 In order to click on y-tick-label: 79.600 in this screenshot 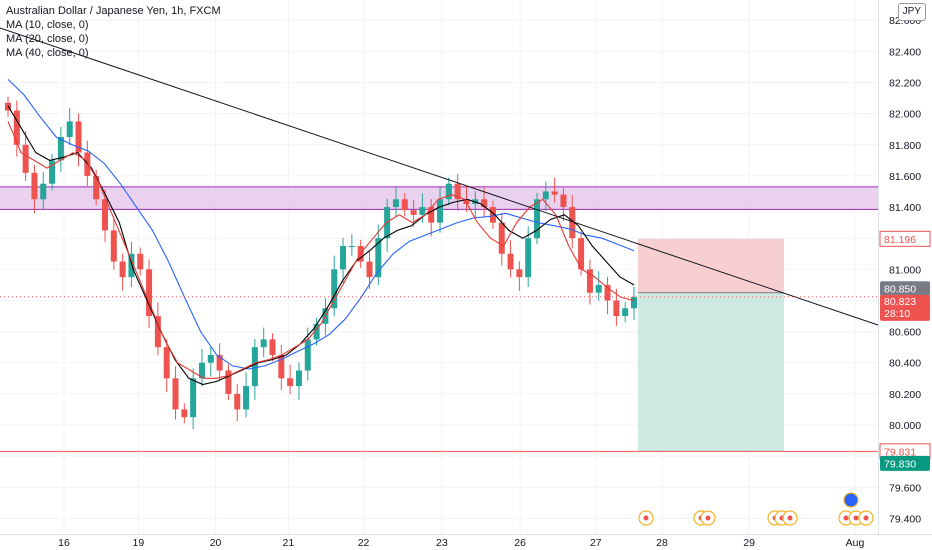, I will do `click(905, 488)`.